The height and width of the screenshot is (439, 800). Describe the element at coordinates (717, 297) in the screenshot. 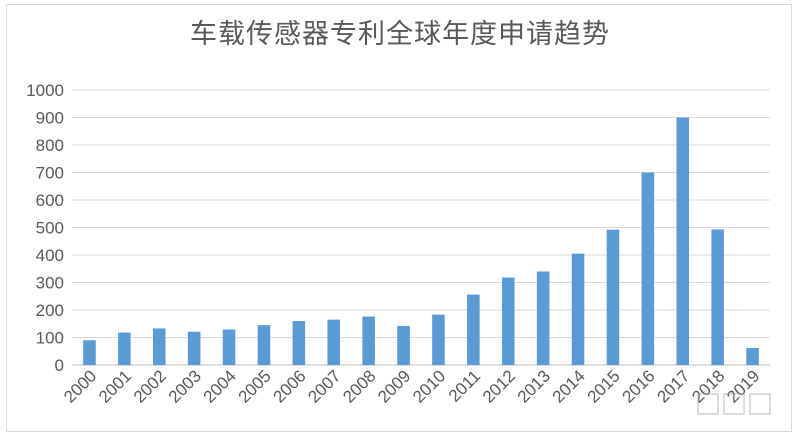

I see `bar-2018` at that location.